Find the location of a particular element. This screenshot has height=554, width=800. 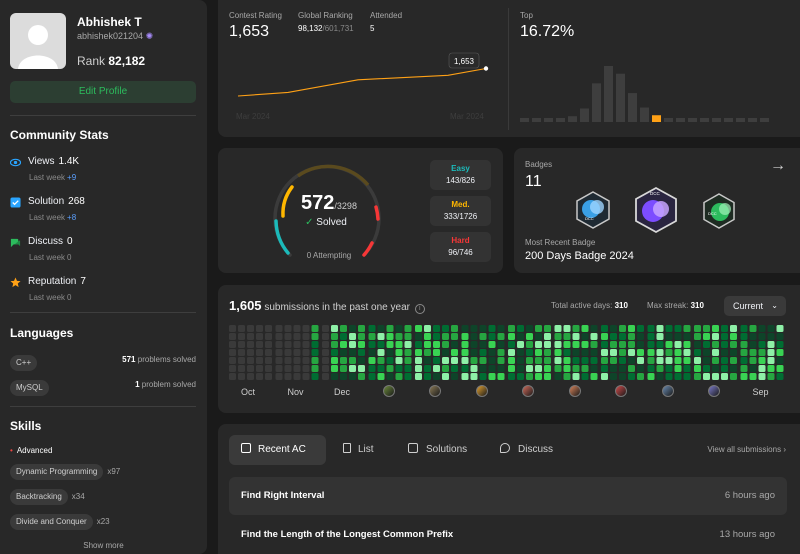

arrow-right-icon: → is located at coordinates (778, 165).